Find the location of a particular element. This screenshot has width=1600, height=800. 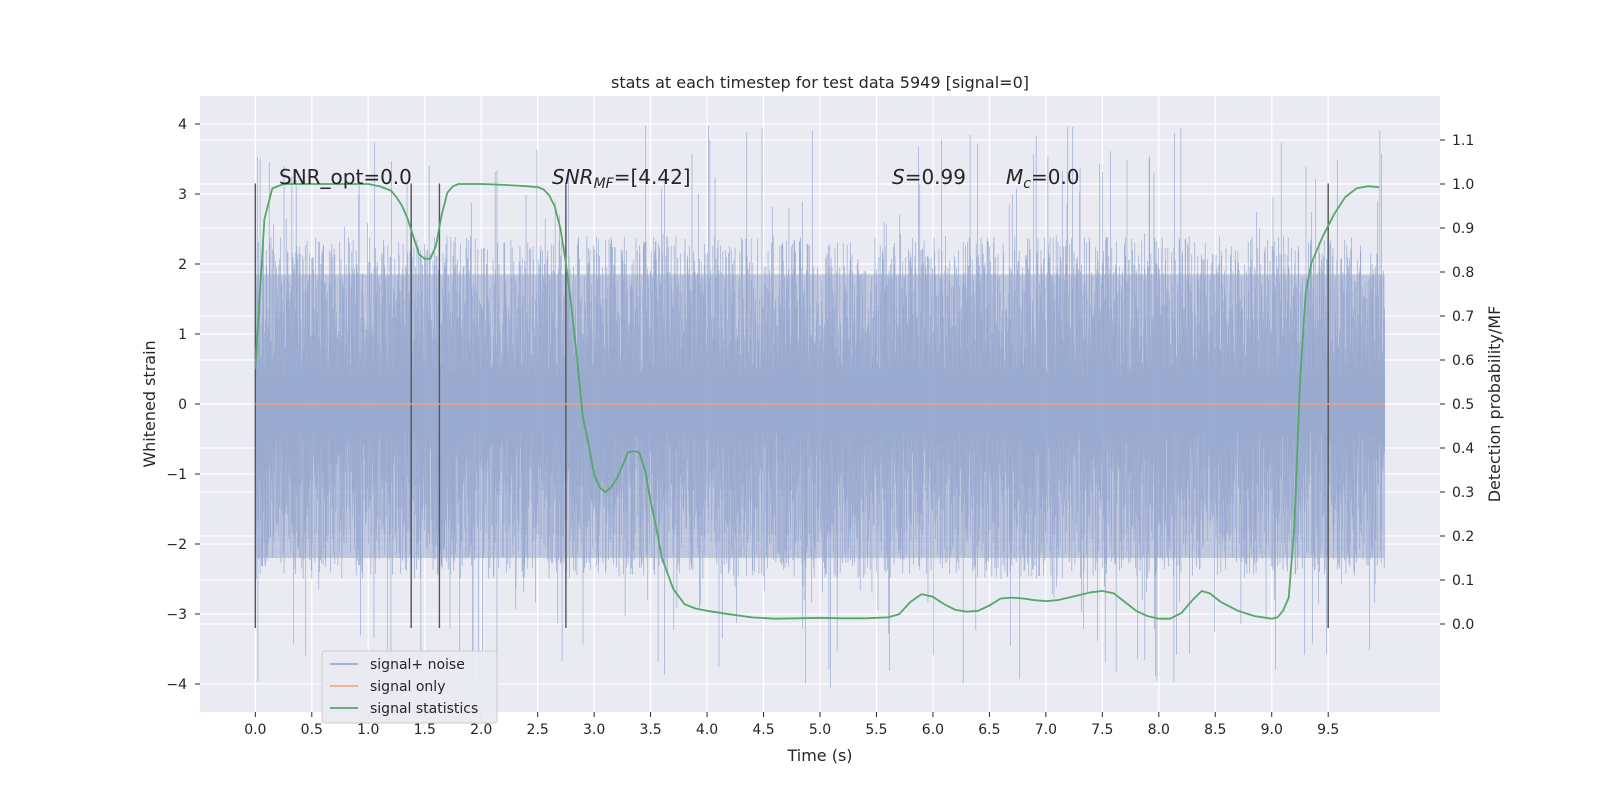

x-axis-label: Time (s) is located at coordinates (819, 755).